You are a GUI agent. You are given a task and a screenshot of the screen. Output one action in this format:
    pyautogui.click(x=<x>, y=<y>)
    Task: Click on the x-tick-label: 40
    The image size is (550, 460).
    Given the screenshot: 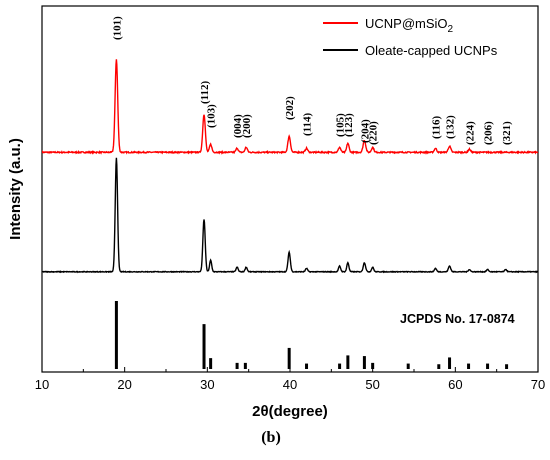 What is the action you would take?
    pyautogui.click(x=290, y=384)
    